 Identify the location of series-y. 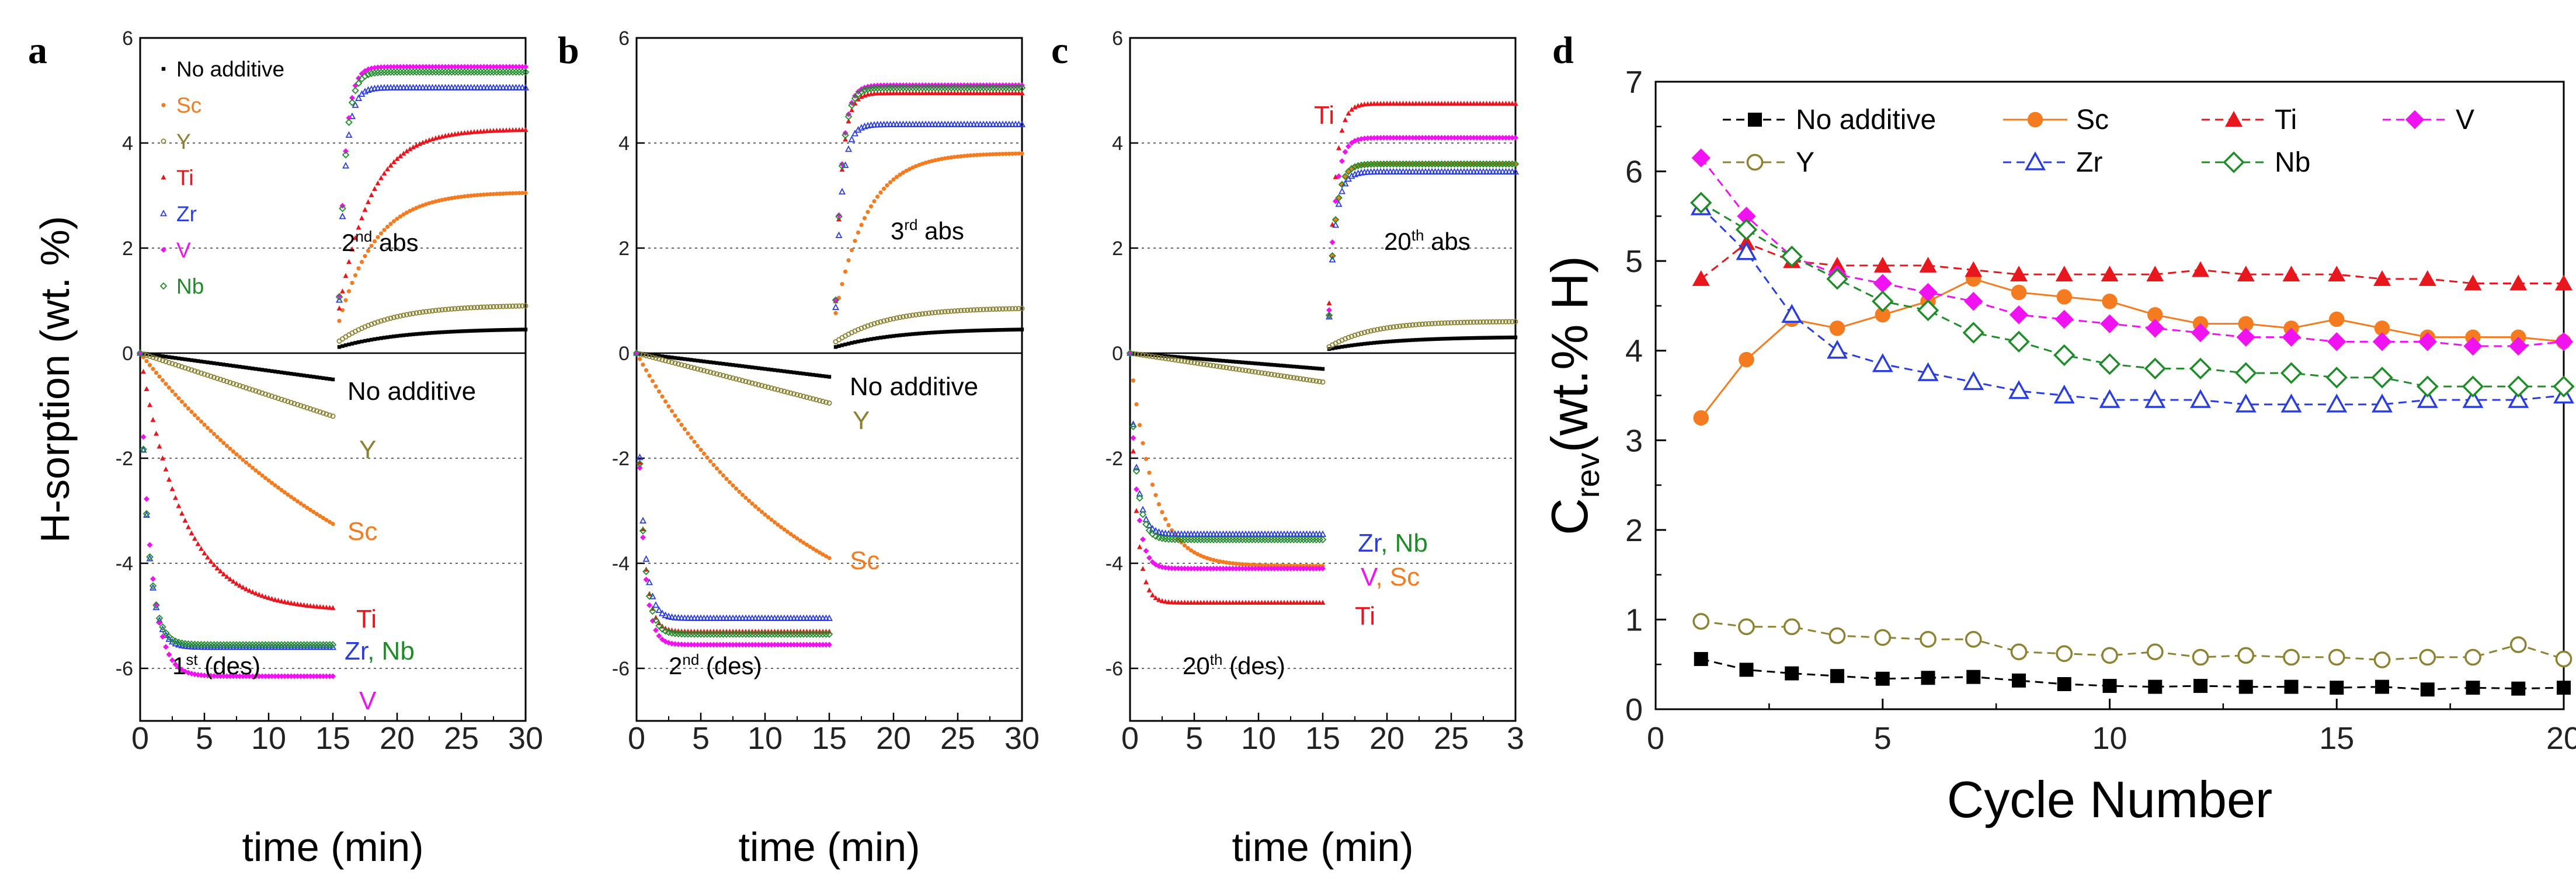
(1323, 352).